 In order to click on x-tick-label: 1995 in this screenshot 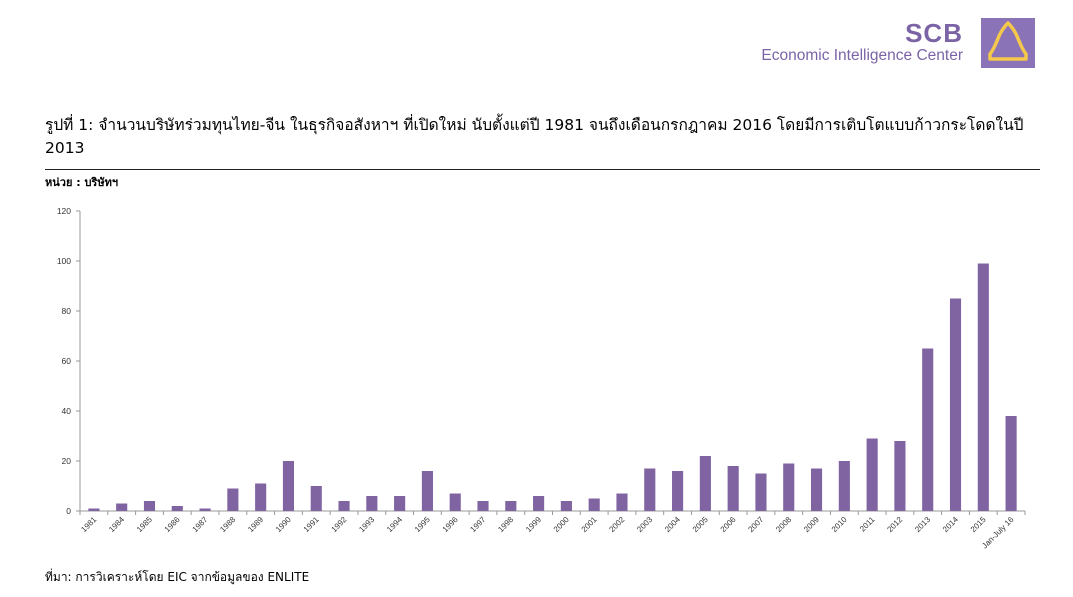, I will do `click(422, 524)`.